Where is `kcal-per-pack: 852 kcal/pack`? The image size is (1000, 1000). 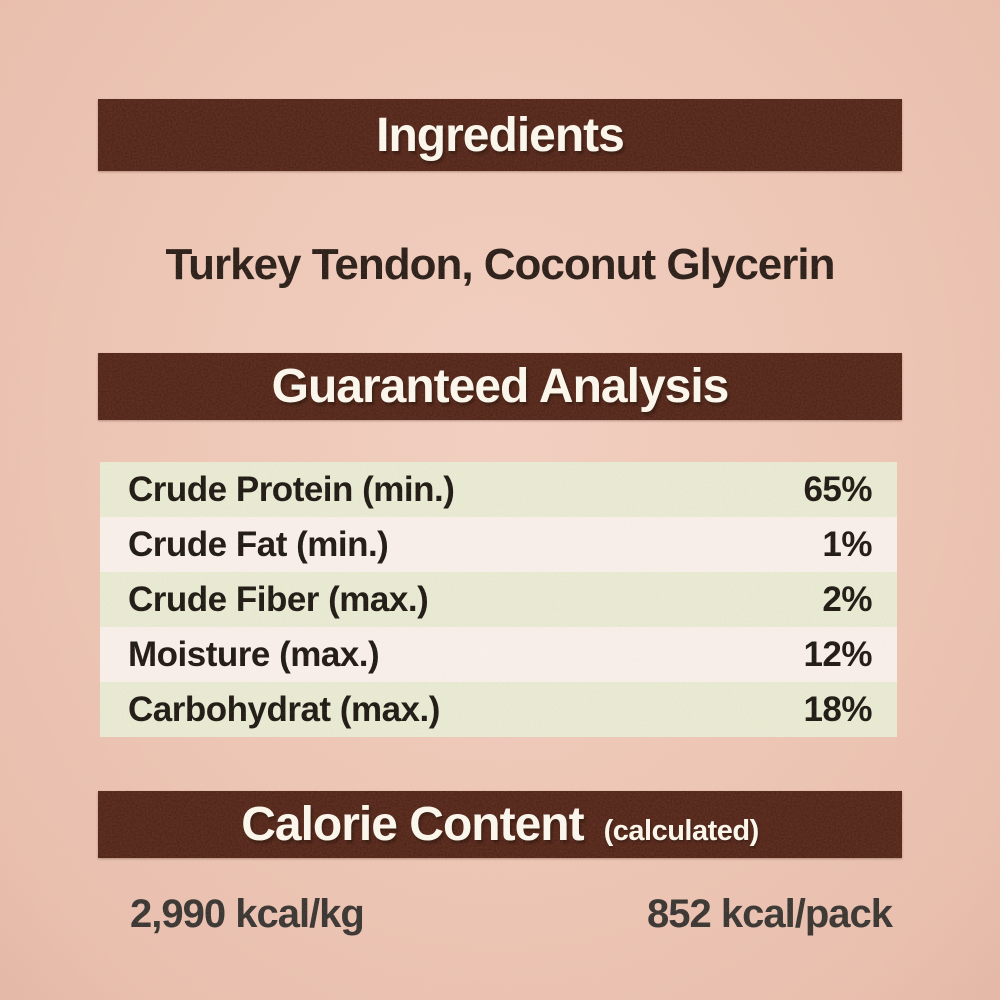 kcal-per-pack: 852 kcal/pack is located at coordinates (770, 914).